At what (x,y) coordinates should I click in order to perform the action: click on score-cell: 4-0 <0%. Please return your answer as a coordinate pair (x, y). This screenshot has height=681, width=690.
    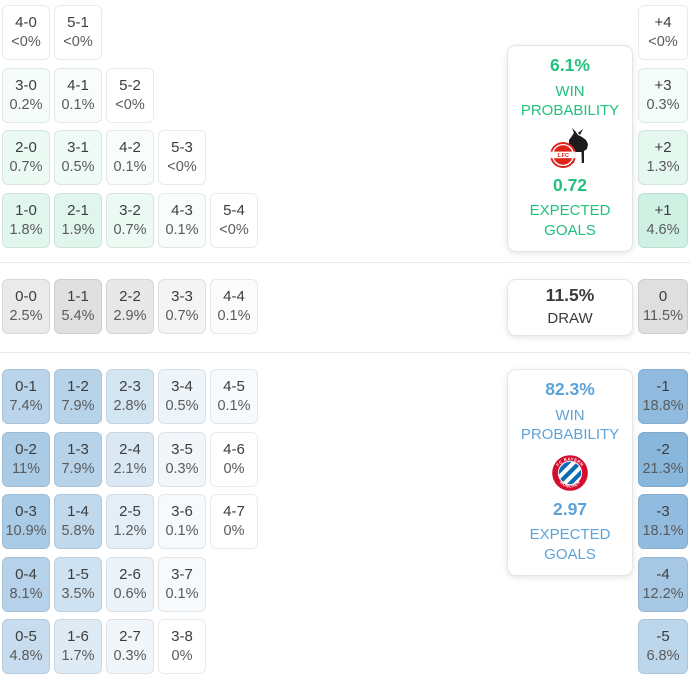
    Looking at the image, I should click on (26, 32).